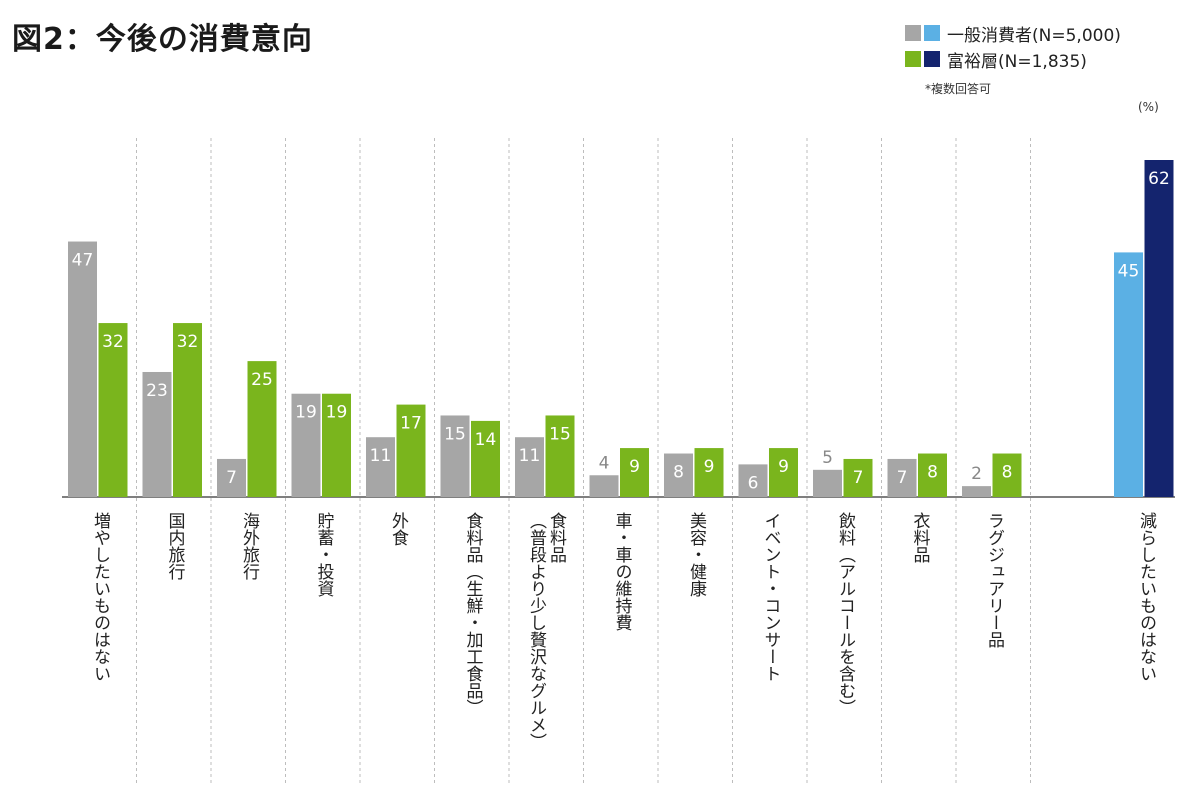 This screenshot has width=1200, height=800. What do you see at coordinates (913, 59) in the screenshot?
I see `legend-swatch-wealthy-green` at bounding box center [913, 59].